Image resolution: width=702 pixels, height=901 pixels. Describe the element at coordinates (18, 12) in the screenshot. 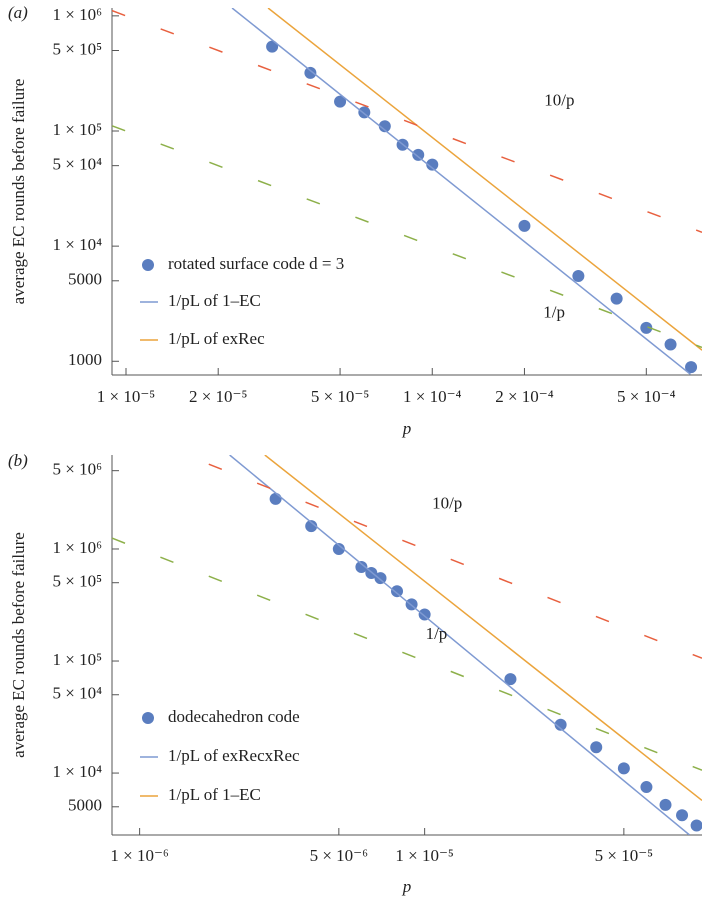

I see `panel-label: (a)` at that location.